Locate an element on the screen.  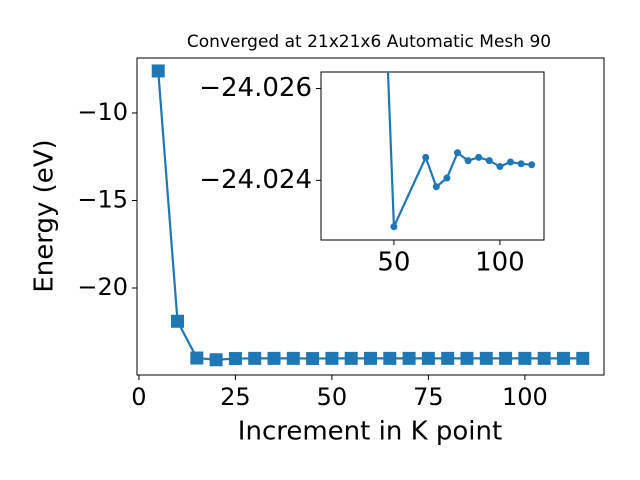
series is located at coordinates (461, 151).